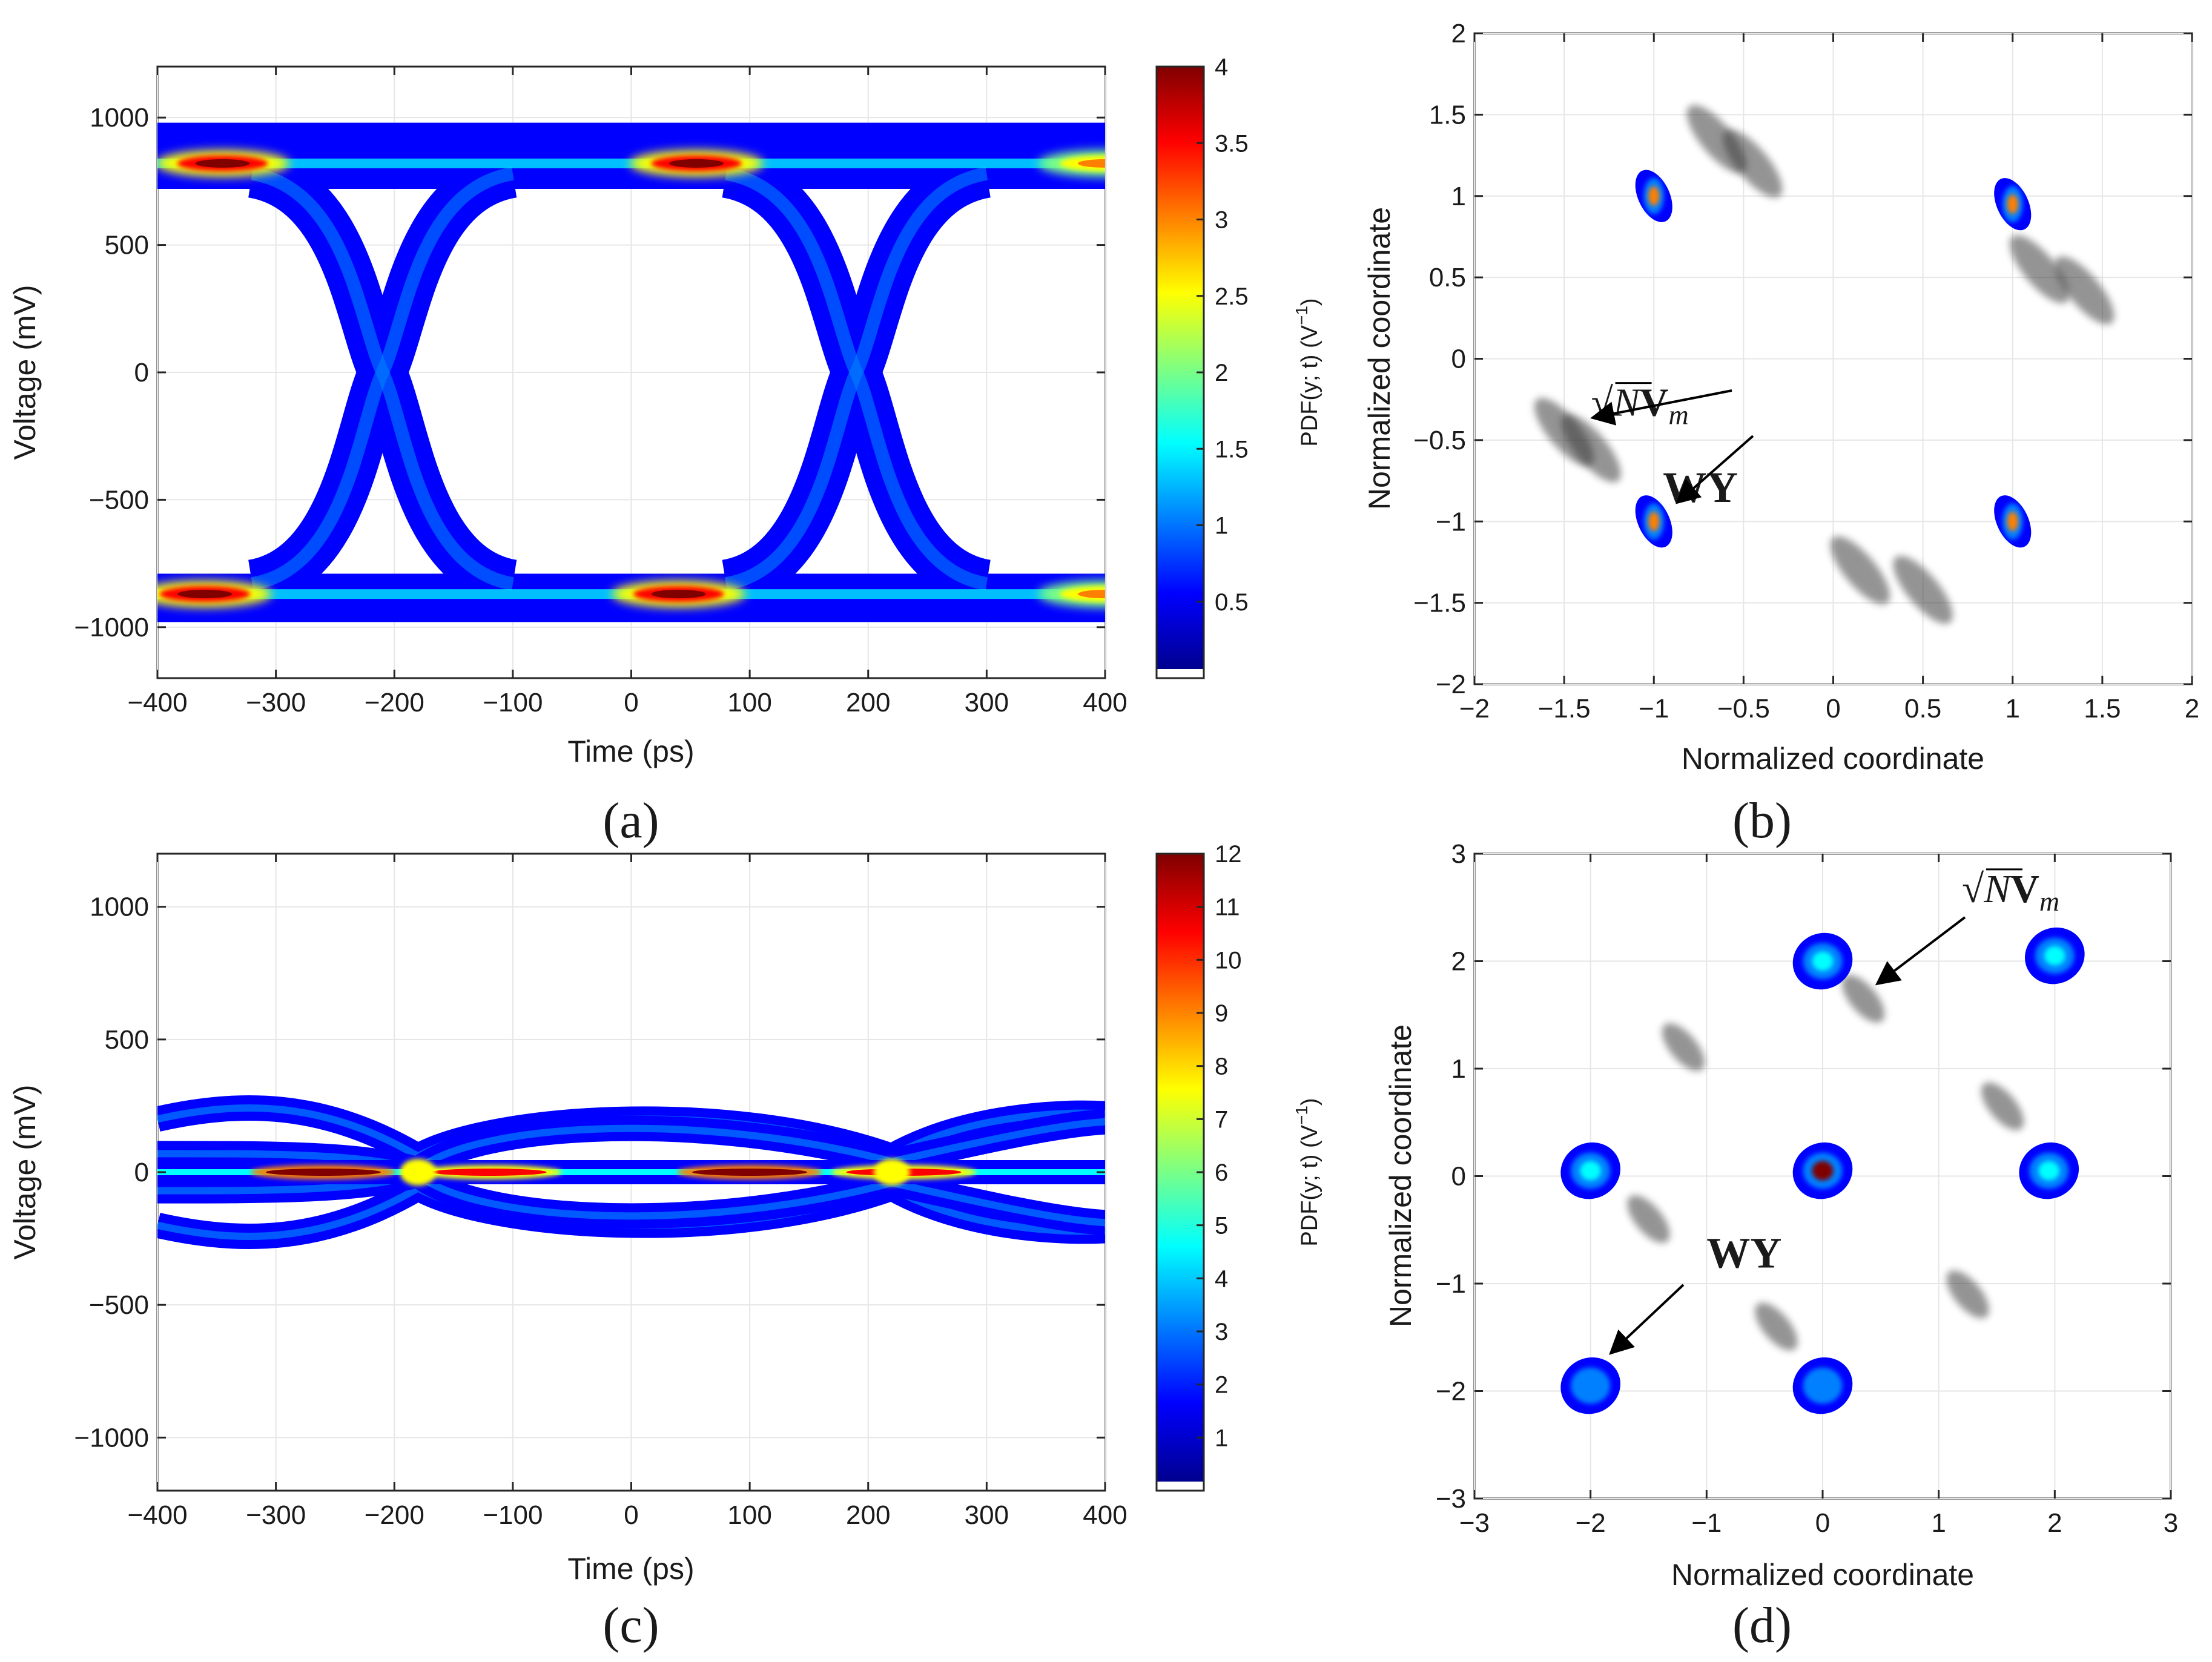 This screenshot has width=2212, height=1662. I want to click on colorbar-tick-label: 3.5, so click(1232, 143).